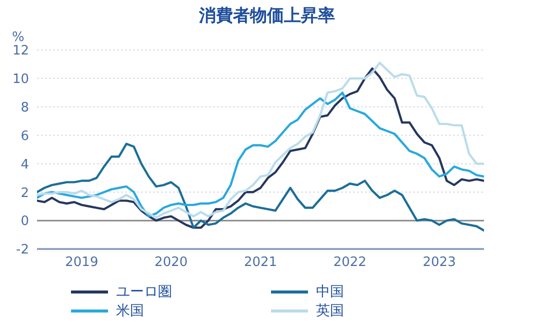 The width and height of the screenshot is (534, 328). Describe the element at coordinates (261, 262) in the screenshot. I see `x-tick-label: 2021` at that location.